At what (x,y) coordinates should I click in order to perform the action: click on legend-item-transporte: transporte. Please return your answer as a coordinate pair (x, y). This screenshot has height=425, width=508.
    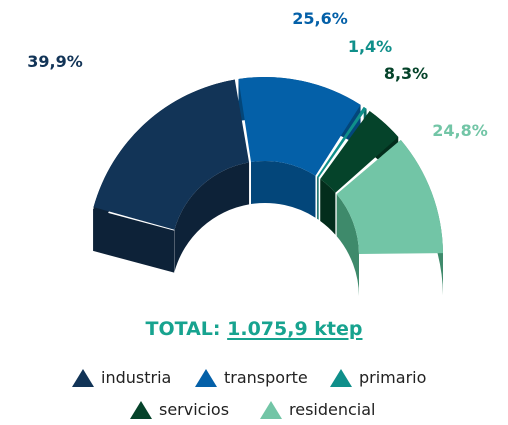
    Looking at the image, I should click on (251, 377).